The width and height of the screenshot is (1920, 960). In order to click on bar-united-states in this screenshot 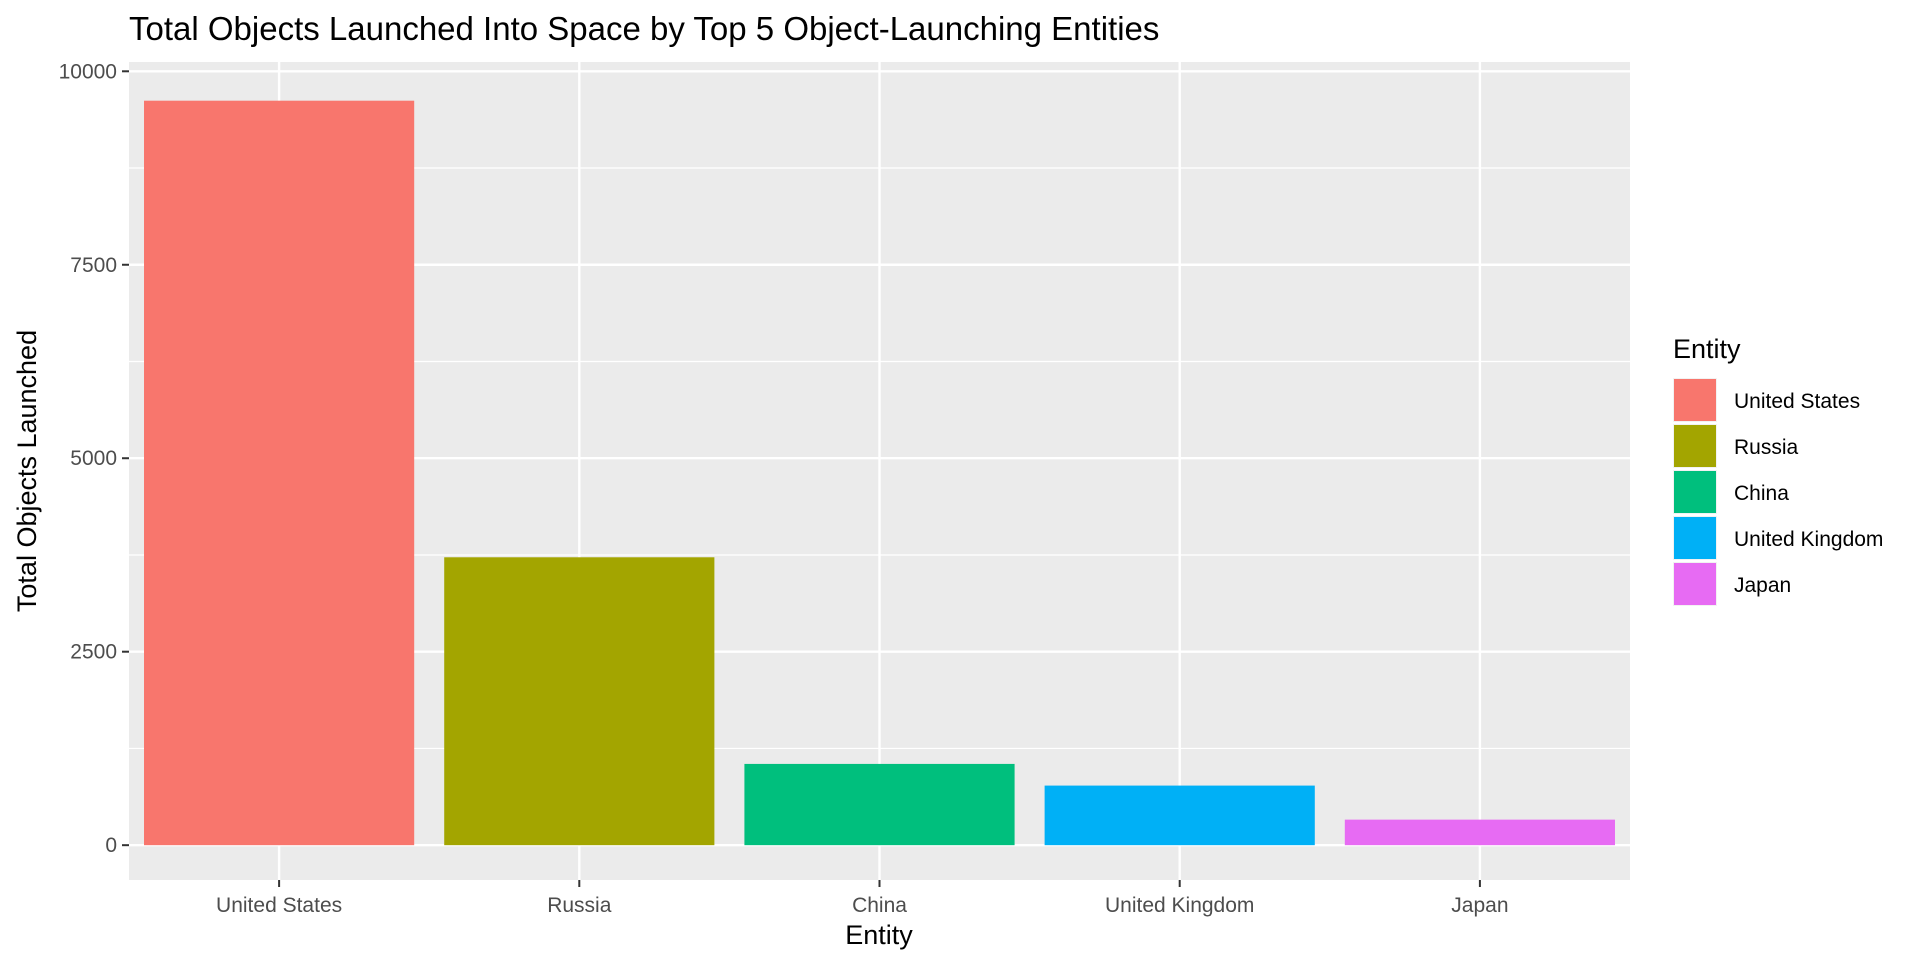, I will do `click(279, 473)`.